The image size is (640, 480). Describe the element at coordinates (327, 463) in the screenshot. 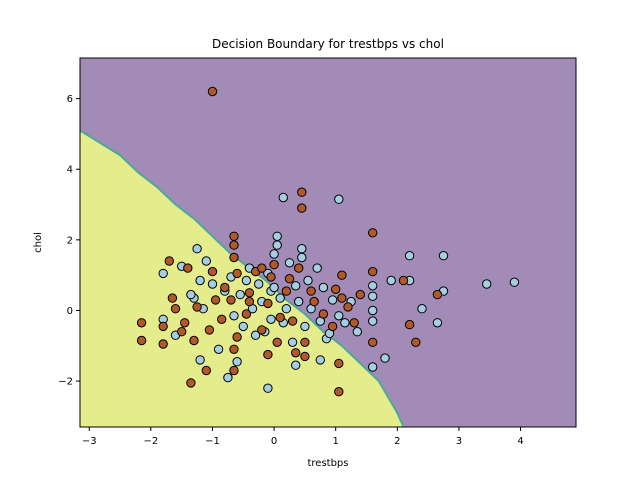

I see `x-axis-label: trestbps` at that location.